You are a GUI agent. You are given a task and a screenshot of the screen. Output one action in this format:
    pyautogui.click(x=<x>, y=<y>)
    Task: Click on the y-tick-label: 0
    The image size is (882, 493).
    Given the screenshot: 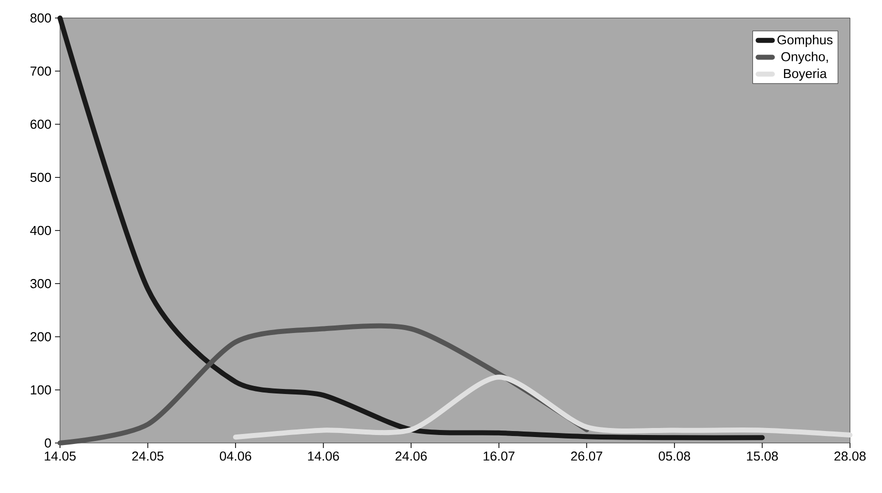 What is the action you would take?
    pyautogui.click(x=47, y=443)
    